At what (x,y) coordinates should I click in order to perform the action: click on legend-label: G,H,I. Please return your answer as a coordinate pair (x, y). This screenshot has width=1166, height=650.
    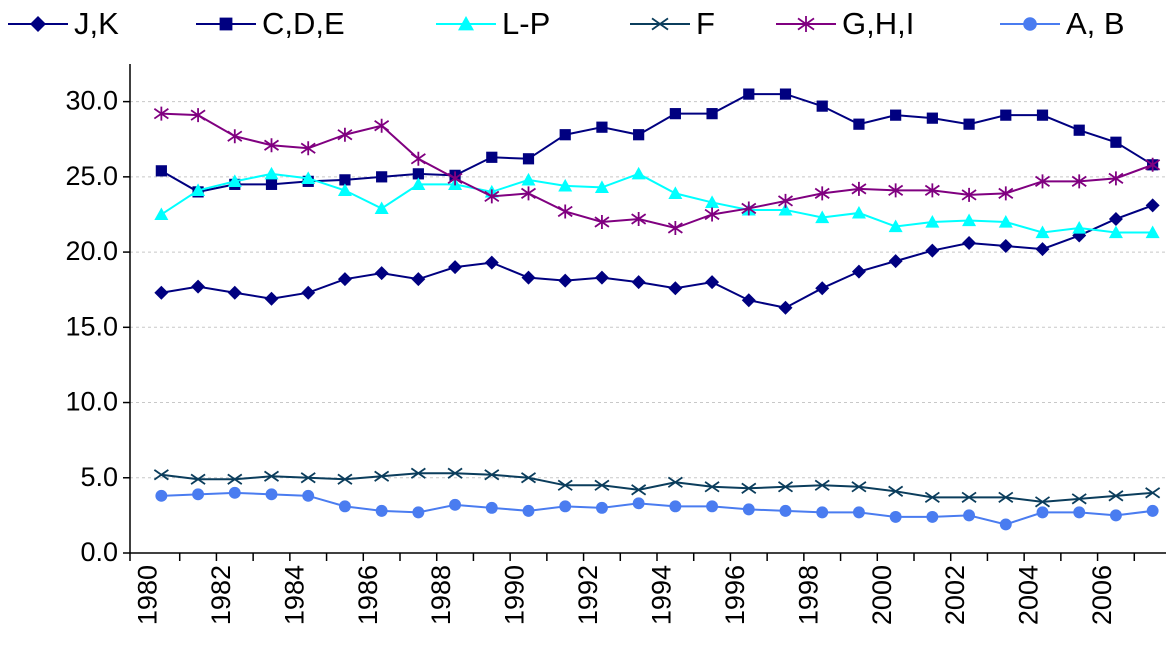
    Looking at the image, I should click on (878, 23).